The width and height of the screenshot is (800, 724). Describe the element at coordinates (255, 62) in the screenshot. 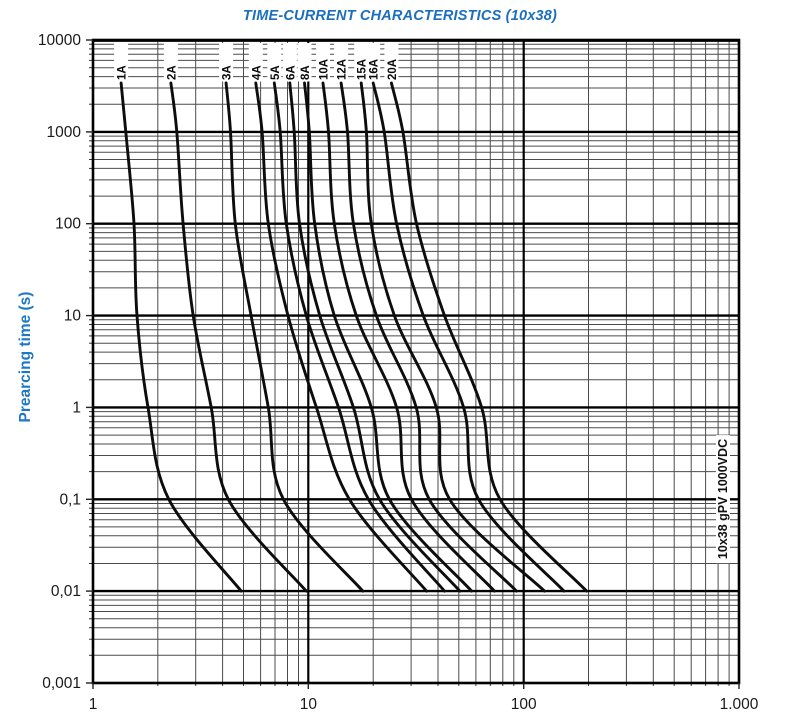

I see `curve-label-box-4A` at that location.